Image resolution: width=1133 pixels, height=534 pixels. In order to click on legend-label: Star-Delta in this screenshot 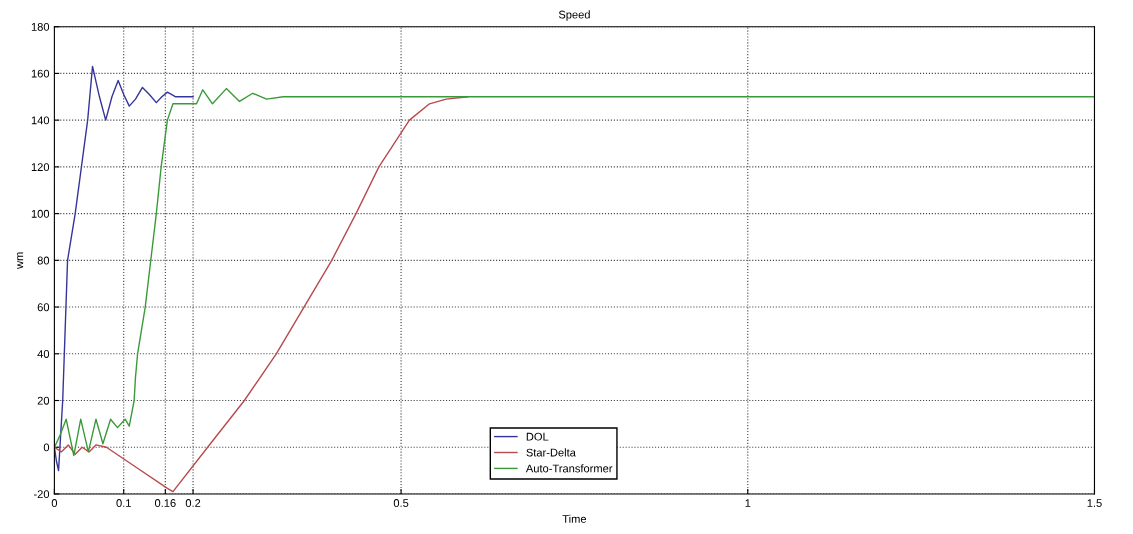, I will do `click(551, 452)`.